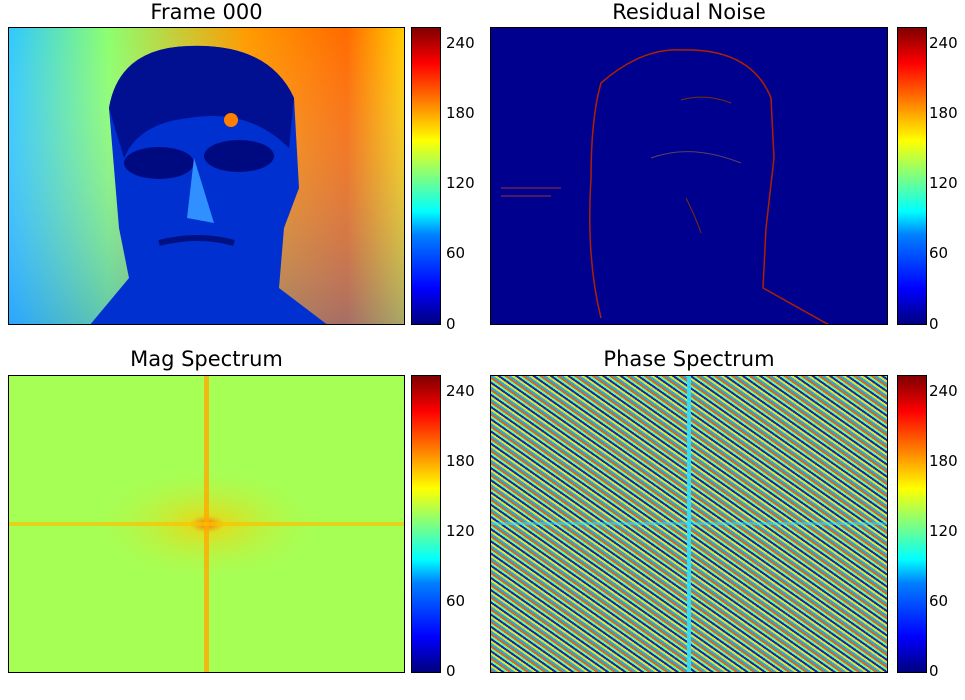 The image size is (965, 700). What do you see at coordinates (939, 253) in the screenshot?
I see `noise-cbar-tick-60: 60` at bounding box center [939, 253].